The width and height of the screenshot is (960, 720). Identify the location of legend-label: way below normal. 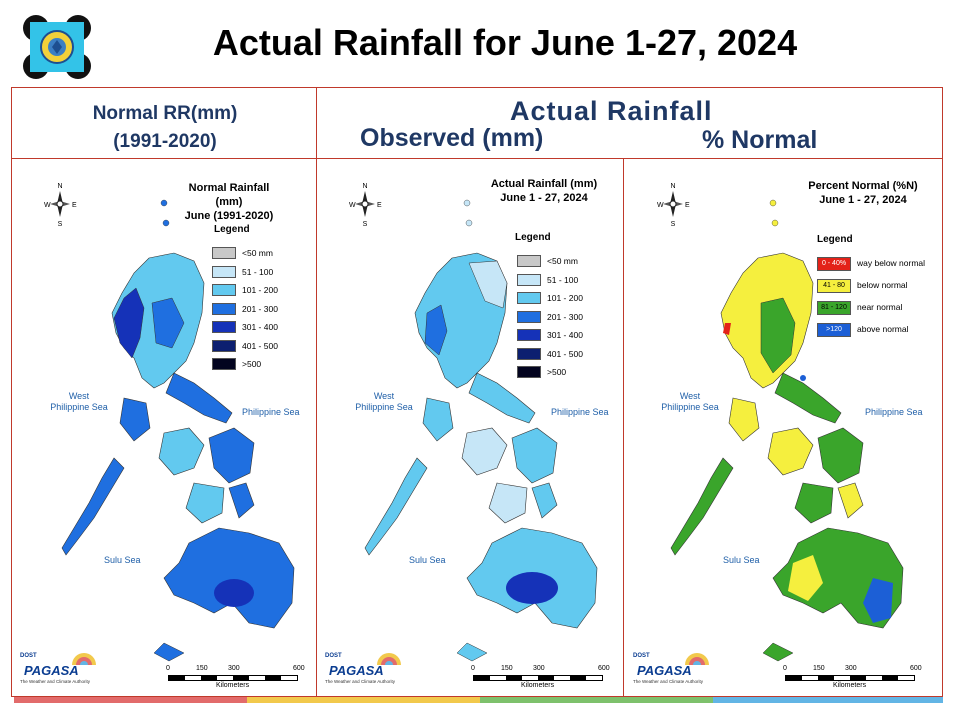
(891, 263).